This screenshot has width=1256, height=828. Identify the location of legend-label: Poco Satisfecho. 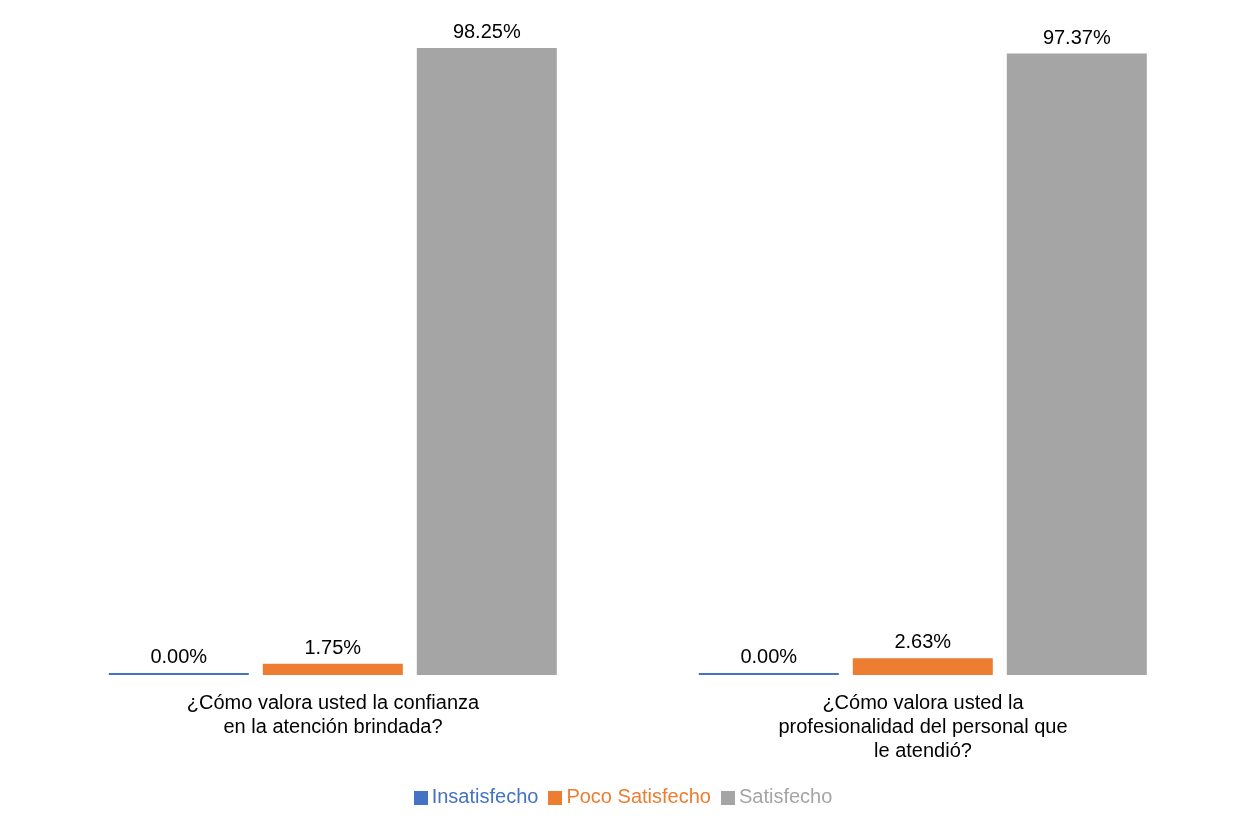
(638, 796).